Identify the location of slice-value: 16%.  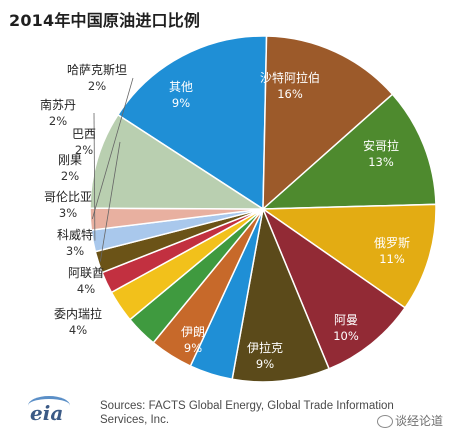
(290, 94).